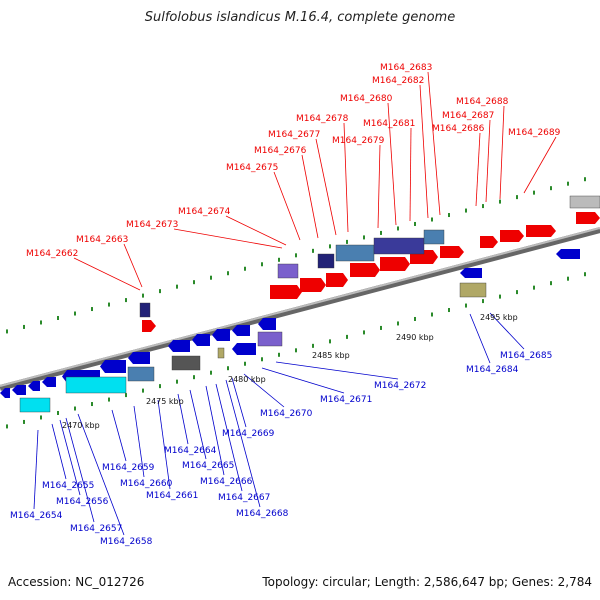  Describe the element at coordinates (468, 116) in the screenshot. I see `forward-gene-label: M164_2687` at that location.